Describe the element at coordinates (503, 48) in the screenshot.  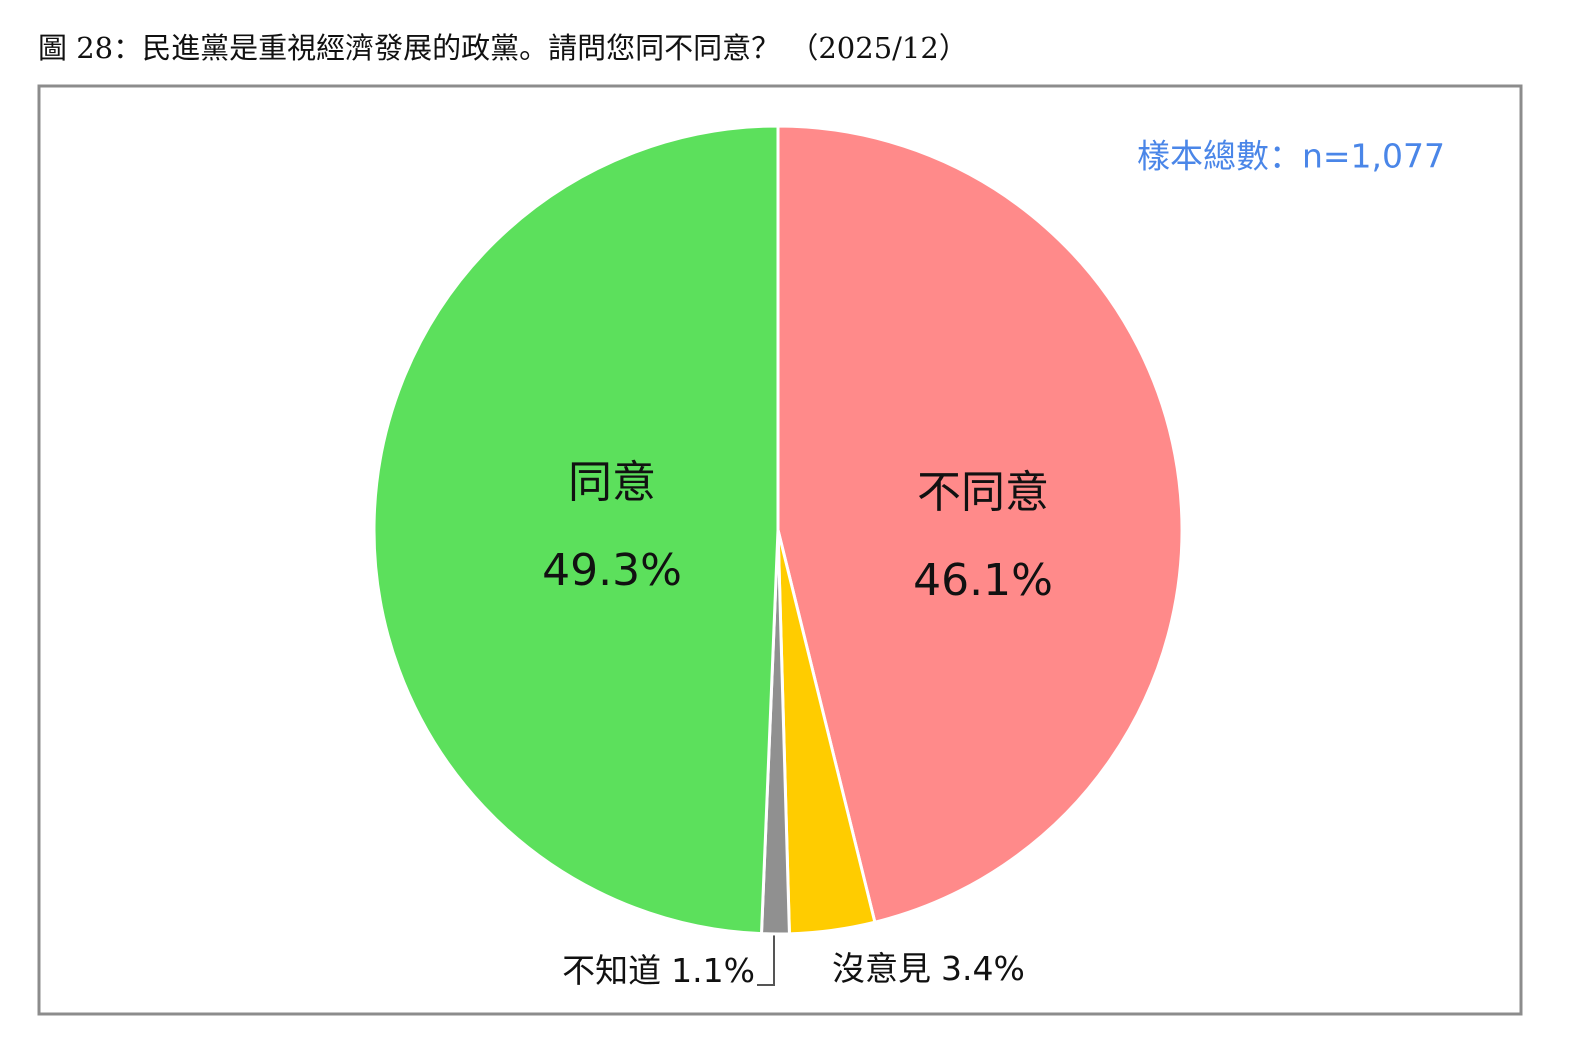
I see `chart-title: 圖 28：民進黨是重視經濟發展的政黨。請問您同不同意？ （2025/12）` at that location.